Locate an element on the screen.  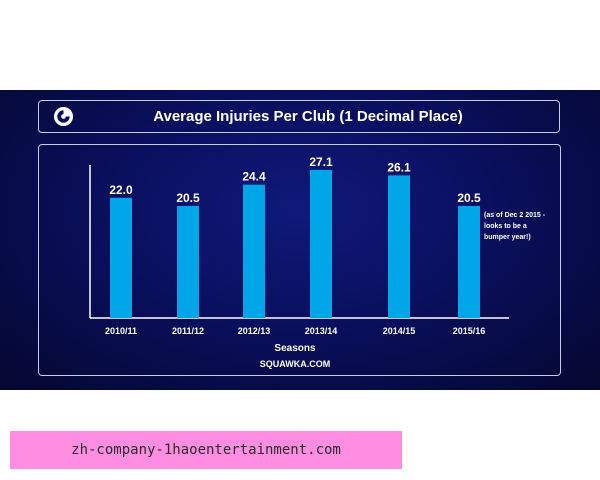
domain-banner: zh-company-1haoentertainment.com is located at coordinates (206, 450).